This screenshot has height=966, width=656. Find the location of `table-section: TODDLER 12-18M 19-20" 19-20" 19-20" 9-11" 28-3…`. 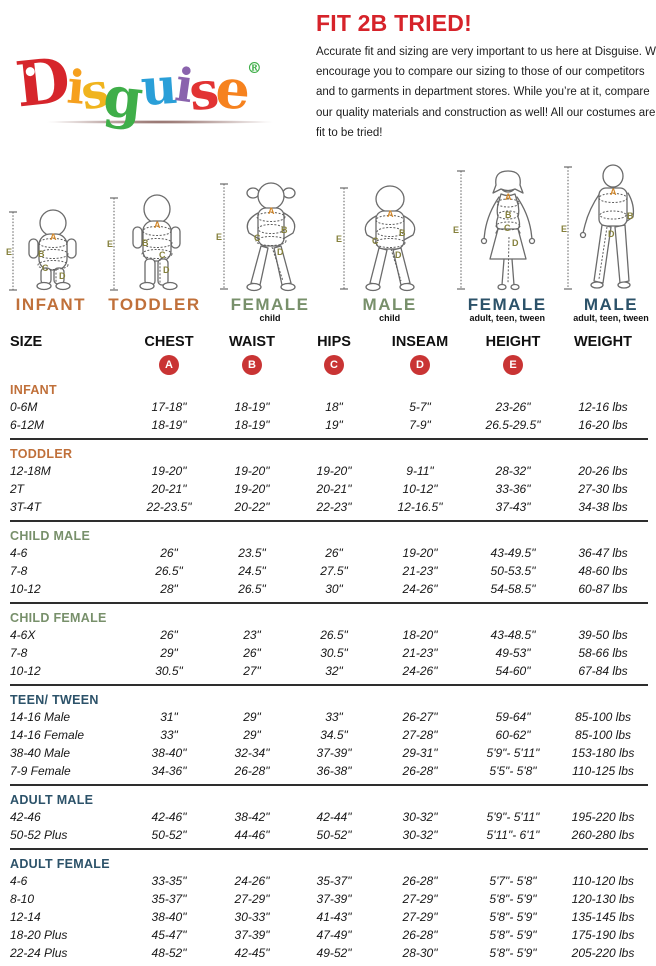

table-section: TODDLER 12-18M 19-20" 19-20" 19-20" 9-11" 28-3… is located at coordinates (329, 481).